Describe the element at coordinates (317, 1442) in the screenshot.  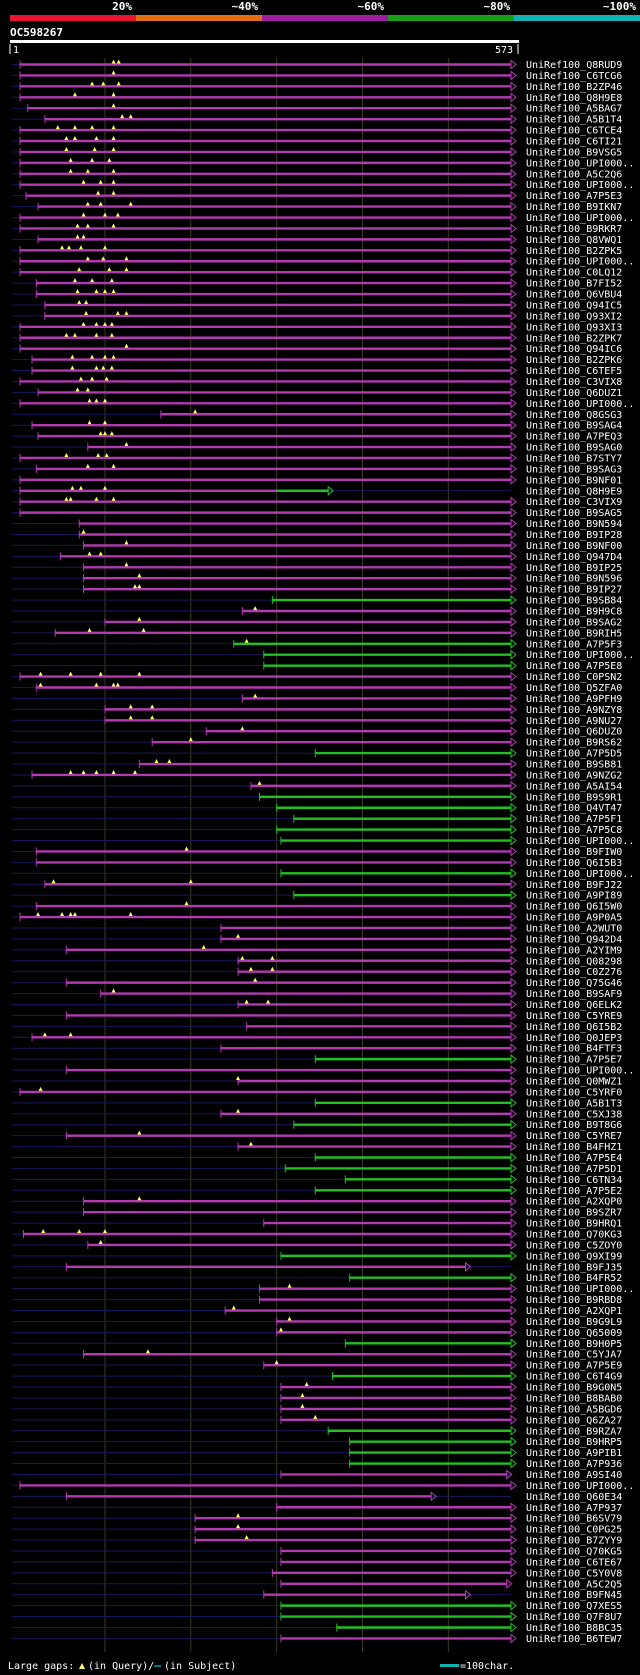
I see `hit-row: UniRef100_B9HRP5` at that location.